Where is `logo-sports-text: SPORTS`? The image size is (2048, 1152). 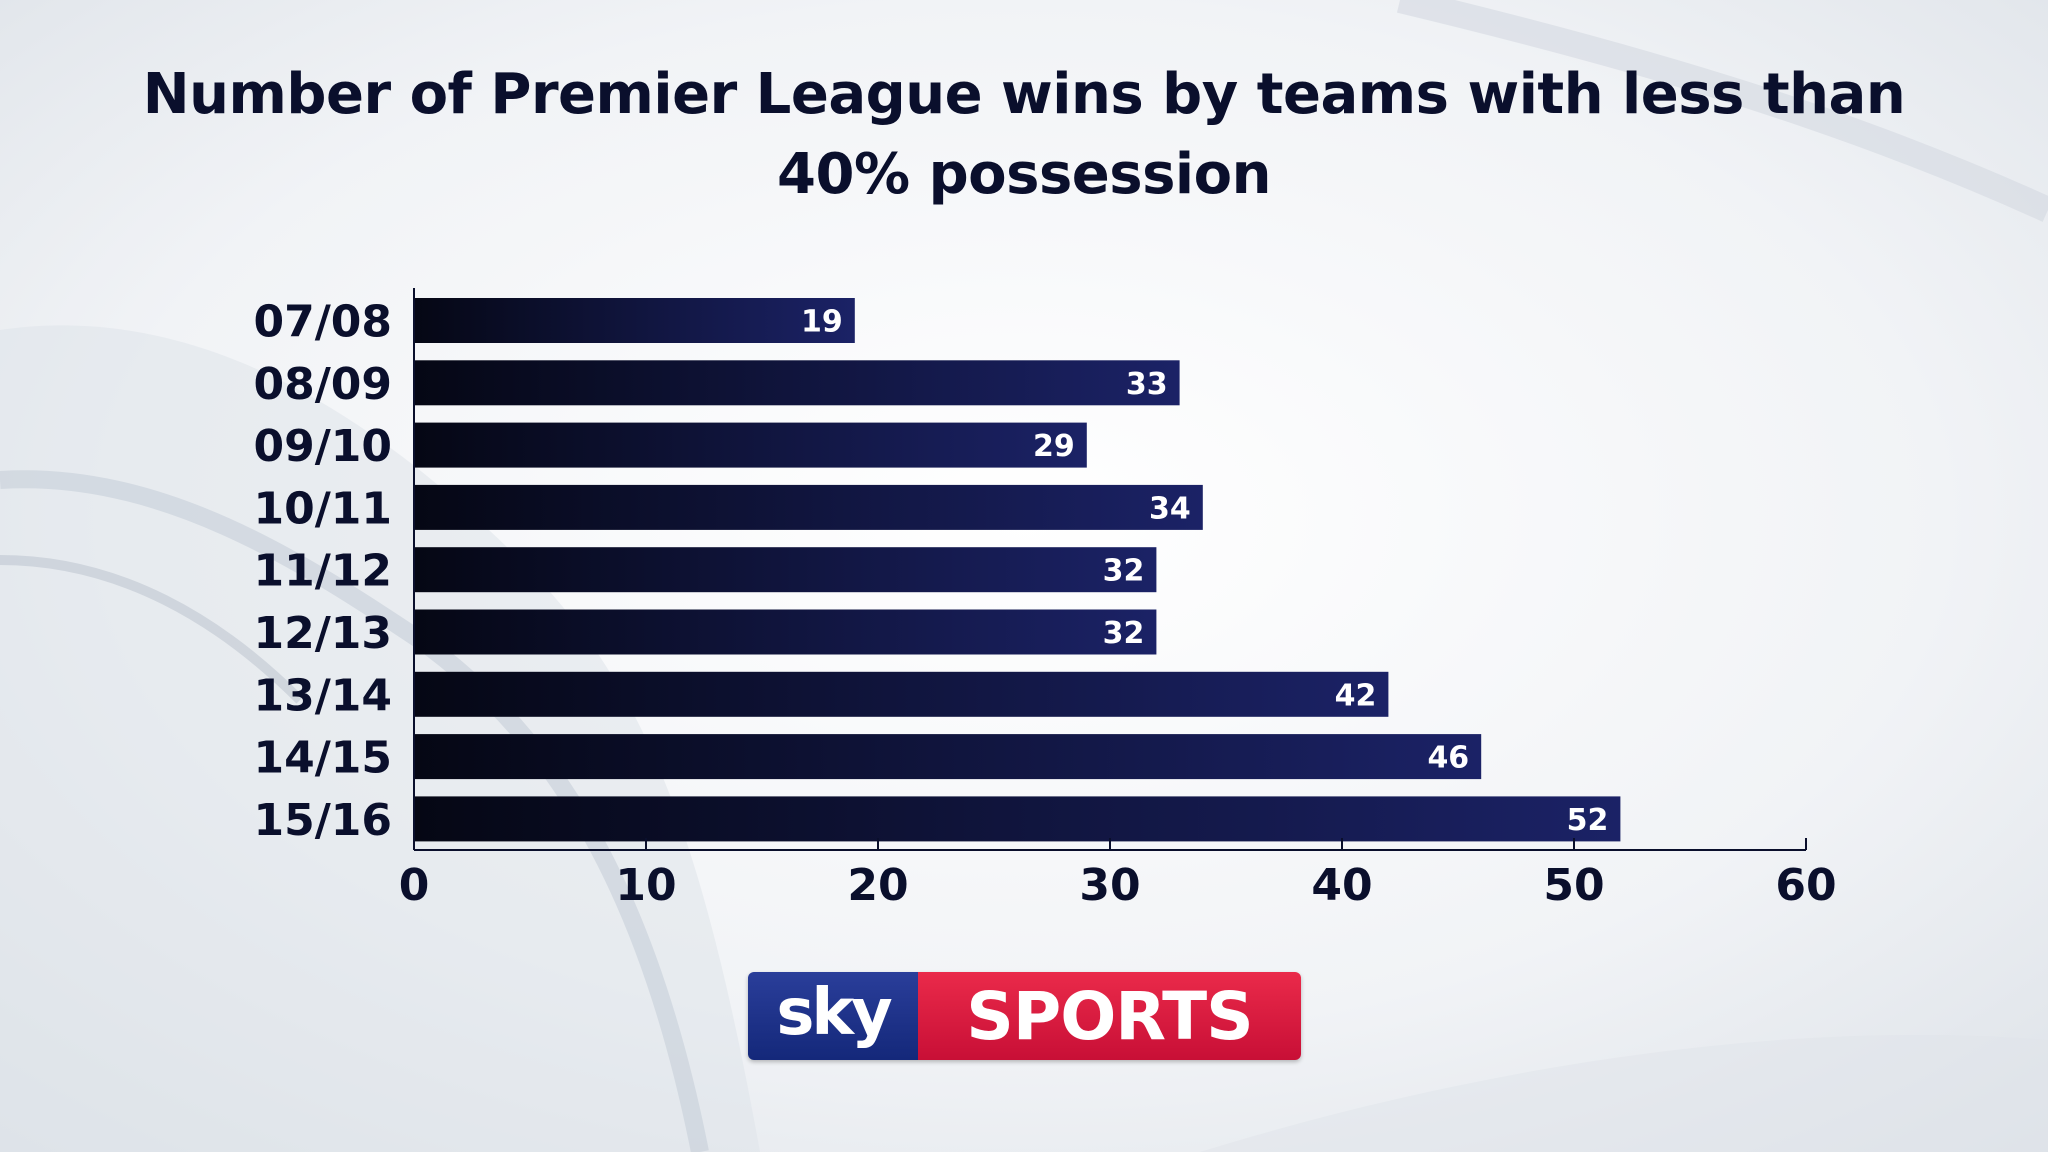 logo-sports-text: SPORTS is located at coordinates (1109, 1016).